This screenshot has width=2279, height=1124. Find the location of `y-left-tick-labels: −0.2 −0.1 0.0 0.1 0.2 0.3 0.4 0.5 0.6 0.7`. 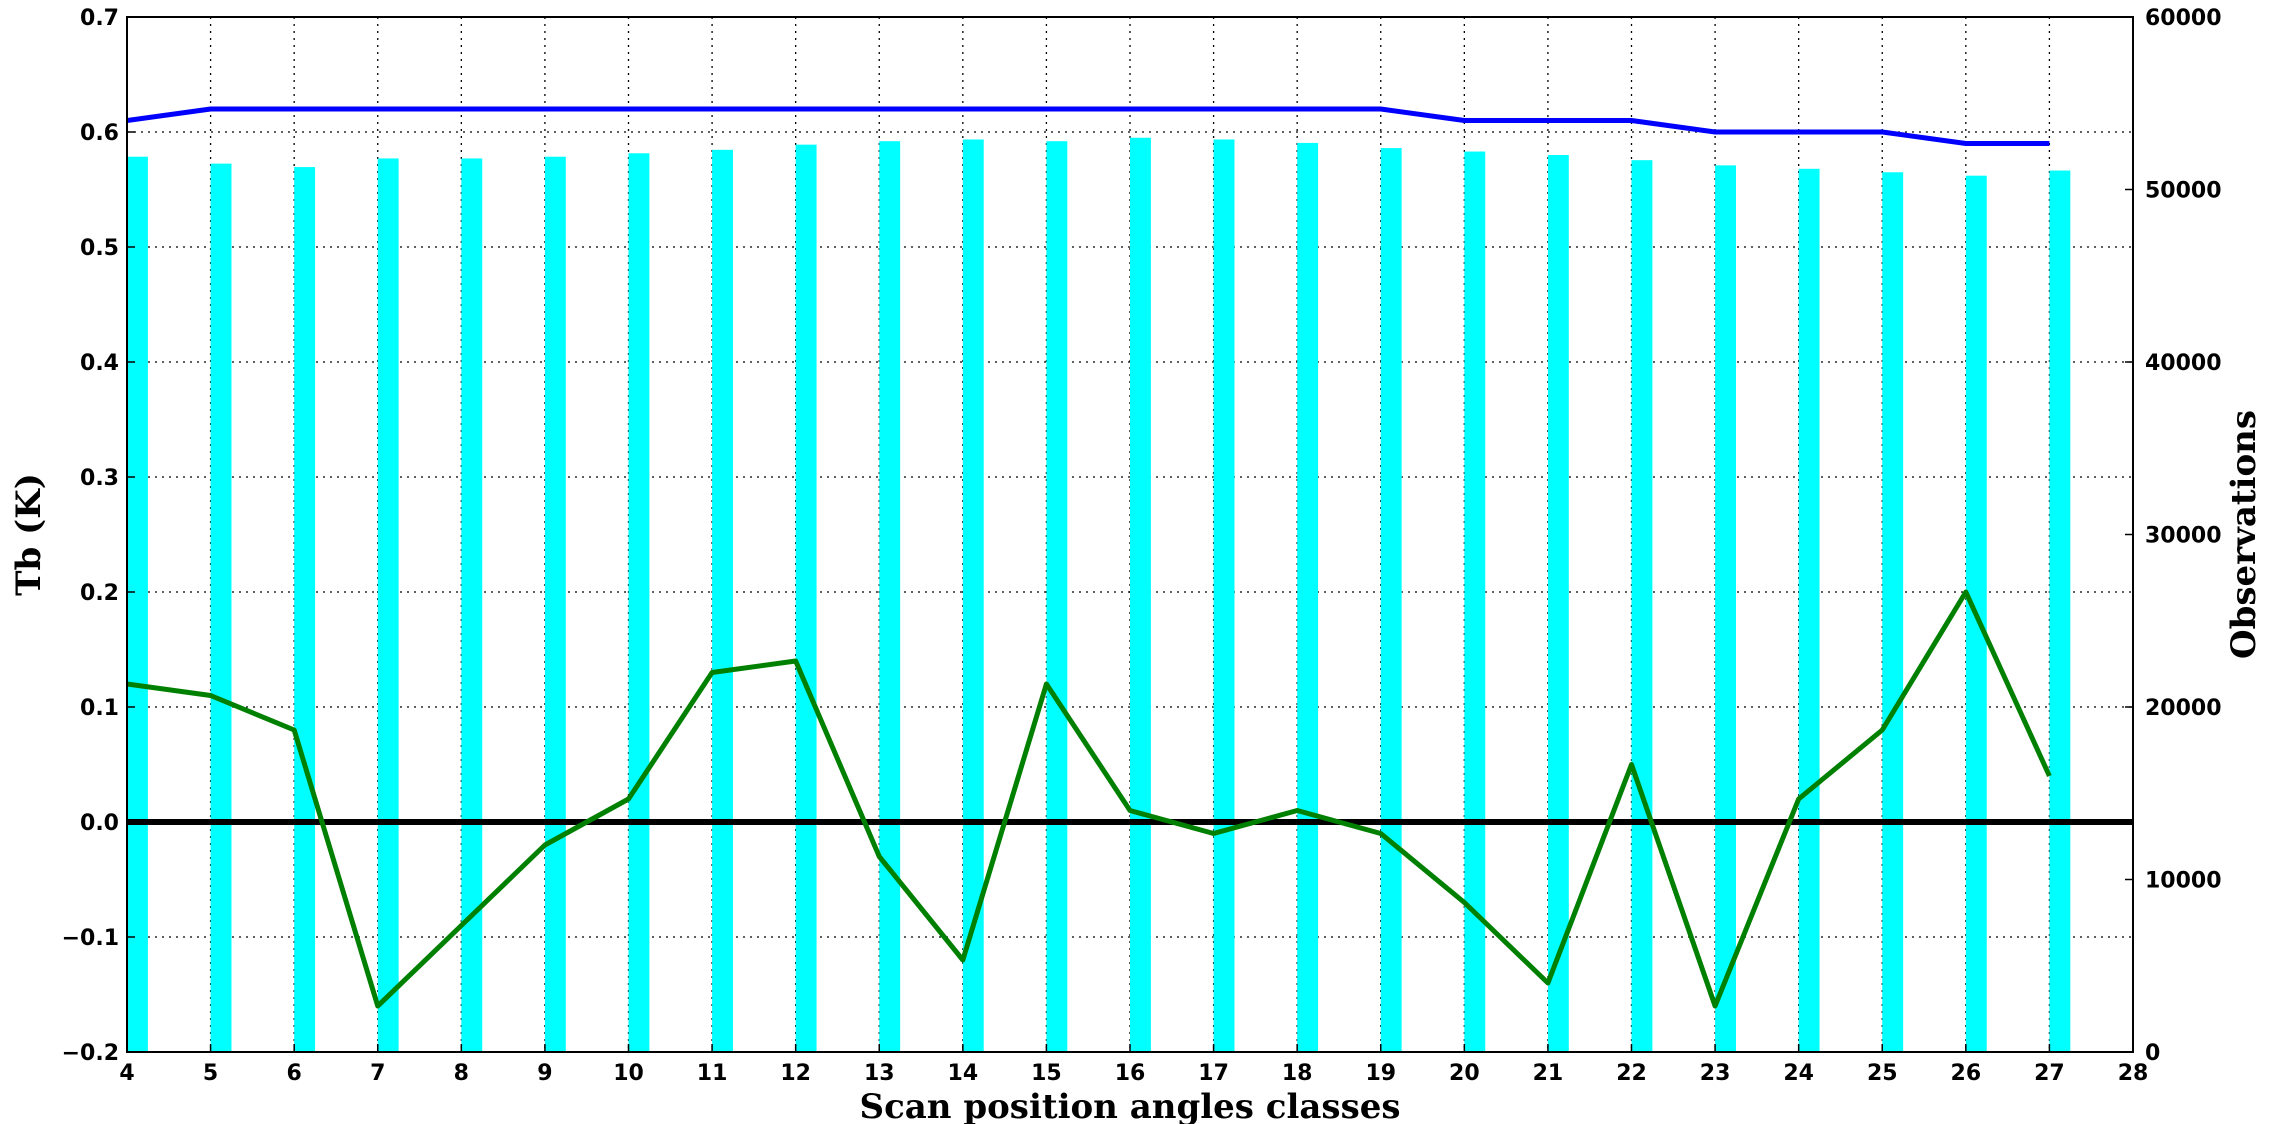

y-left-tick-labels: −0.2 −0.1 0.0 0.1 0.2 0.3 0.4 0.5 0.6 0.7 is located at coordinates (98, 536).